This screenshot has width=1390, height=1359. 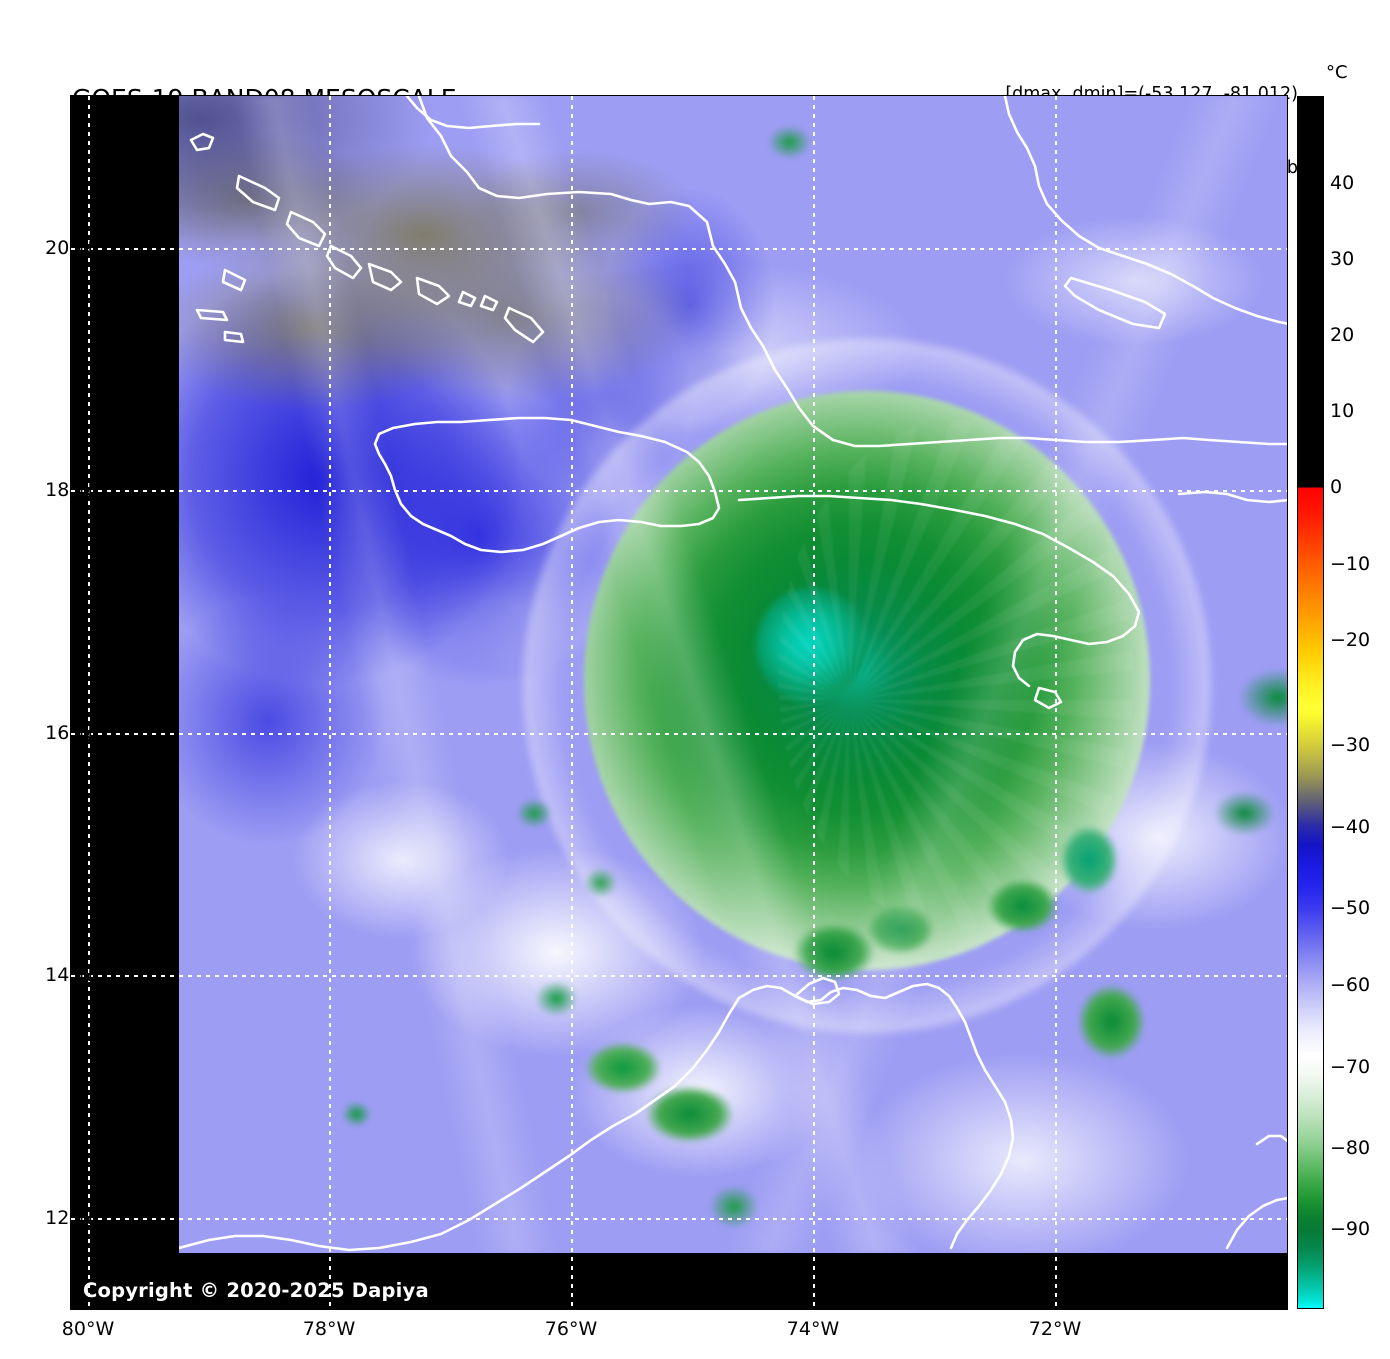 What do you see at coordinates (1350, 640) in the screenshot?
I see `cbar-tick-m20: −20` at bounding box center [1350, 640].